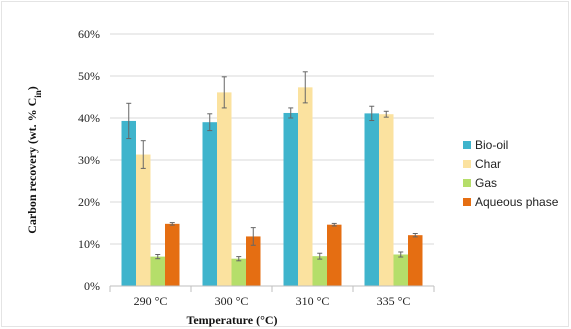 The width and height of the screenshot is (571, 329). I want to click on legend-label: Char, so click(488, 164).